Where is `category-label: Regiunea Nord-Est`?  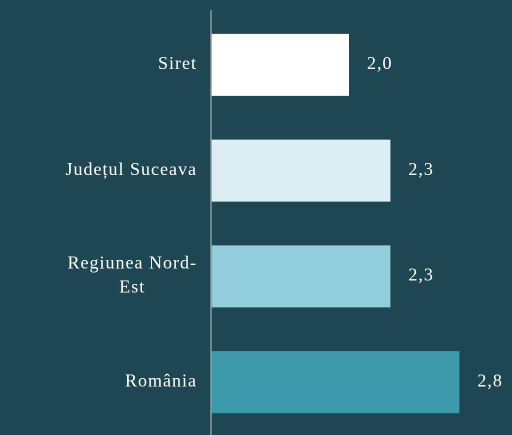
category-label: Regiunea Nord-Est is located at coordinates (132, 275).